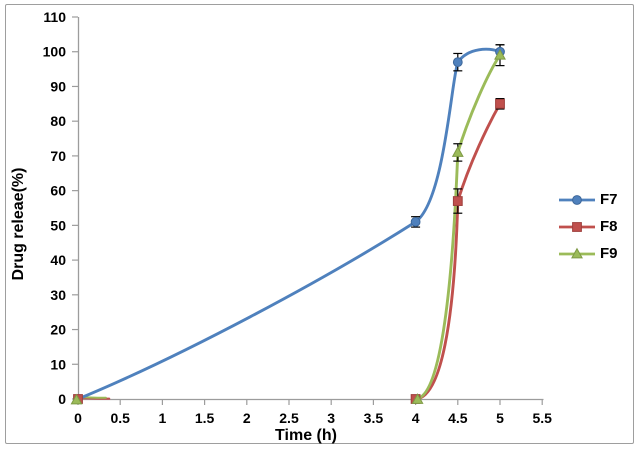 This screenshot has width=639, height=451. Describe the element at coordinates (58, 330) in the screenshot. I see `y-tick-label: 20` at that location.